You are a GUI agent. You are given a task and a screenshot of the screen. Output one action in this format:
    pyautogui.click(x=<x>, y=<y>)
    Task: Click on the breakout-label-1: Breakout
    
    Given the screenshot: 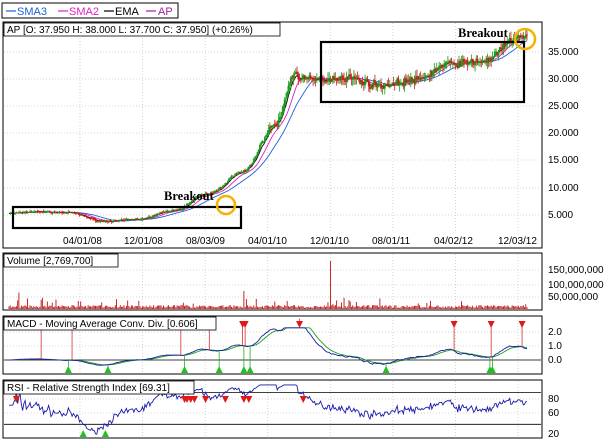 What is the action you would take?
    pyautogui.click(x=189, y=196)
    